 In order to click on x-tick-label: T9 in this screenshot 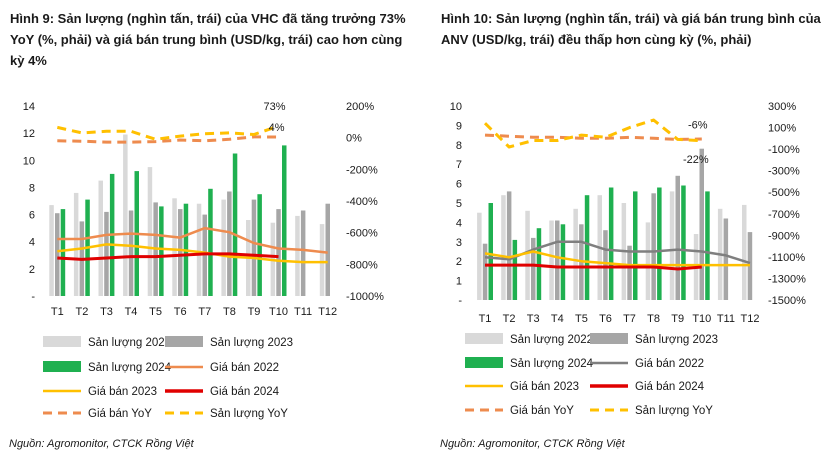, I will do `click(254, 312)`.